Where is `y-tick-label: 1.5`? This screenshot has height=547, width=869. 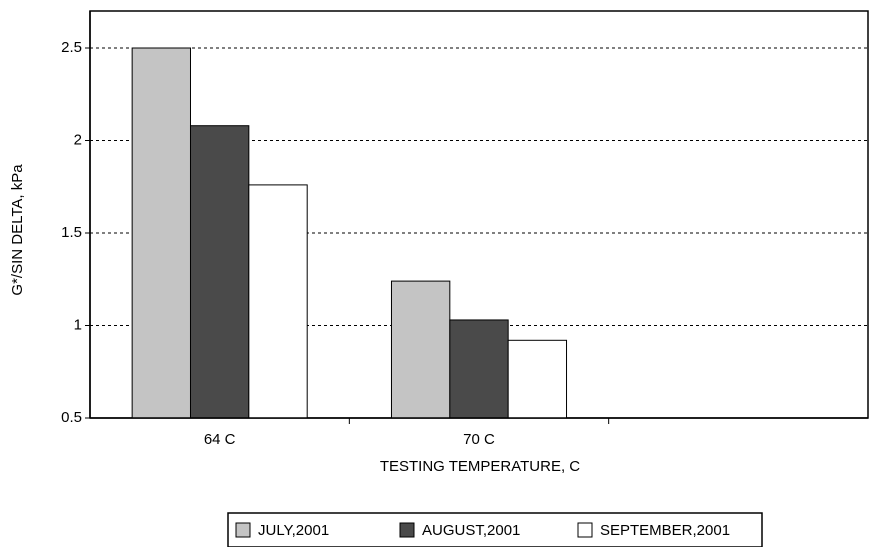 y-tick-label: 1.5 is located at coordinates (71, 232).